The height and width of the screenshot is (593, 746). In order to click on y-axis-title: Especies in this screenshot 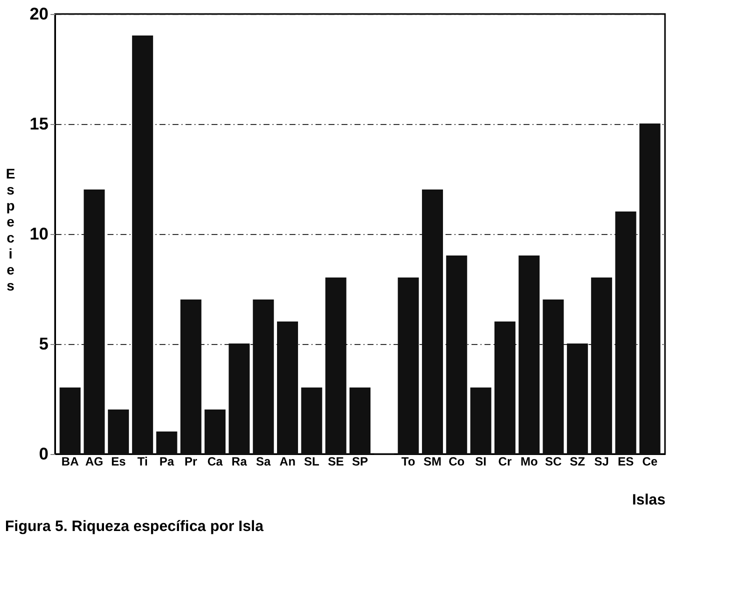, I will do `click(11, 230)`.